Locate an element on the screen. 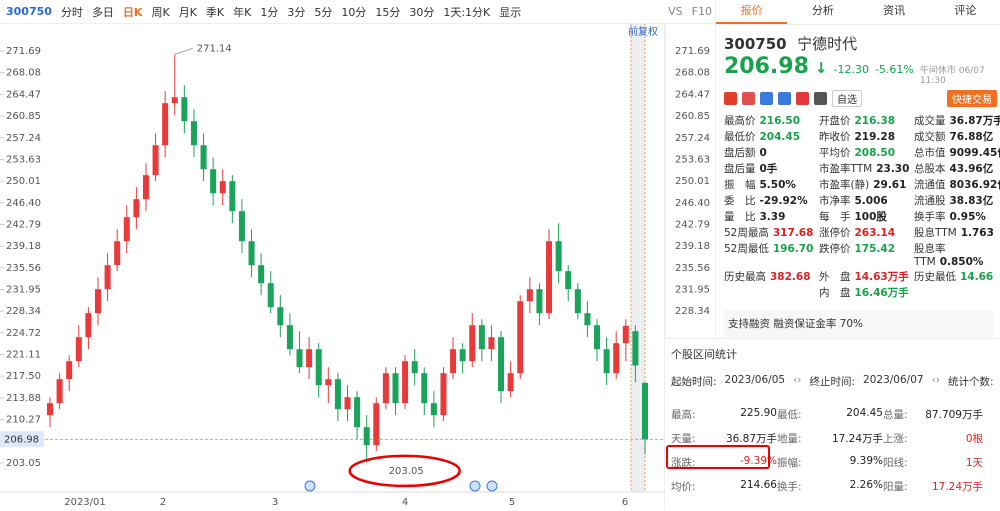  quote-tab: 分析 is located at coordinates (822, 12).